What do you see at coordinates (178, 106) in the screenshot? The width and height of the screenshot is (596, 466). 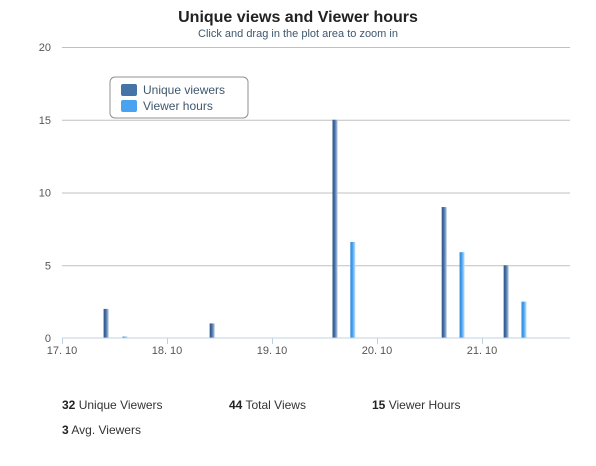 I see `legend-label-viewer-hours: Viewer hours` at bounding box center [178, 106].